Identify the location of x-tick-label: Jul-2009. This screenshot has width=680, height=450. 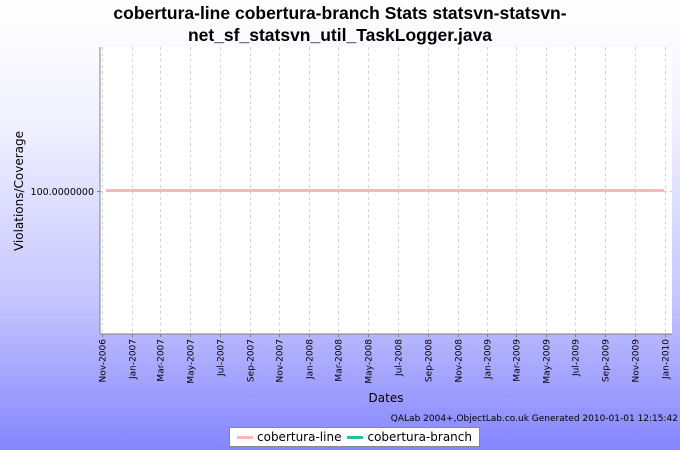
(577, 358).